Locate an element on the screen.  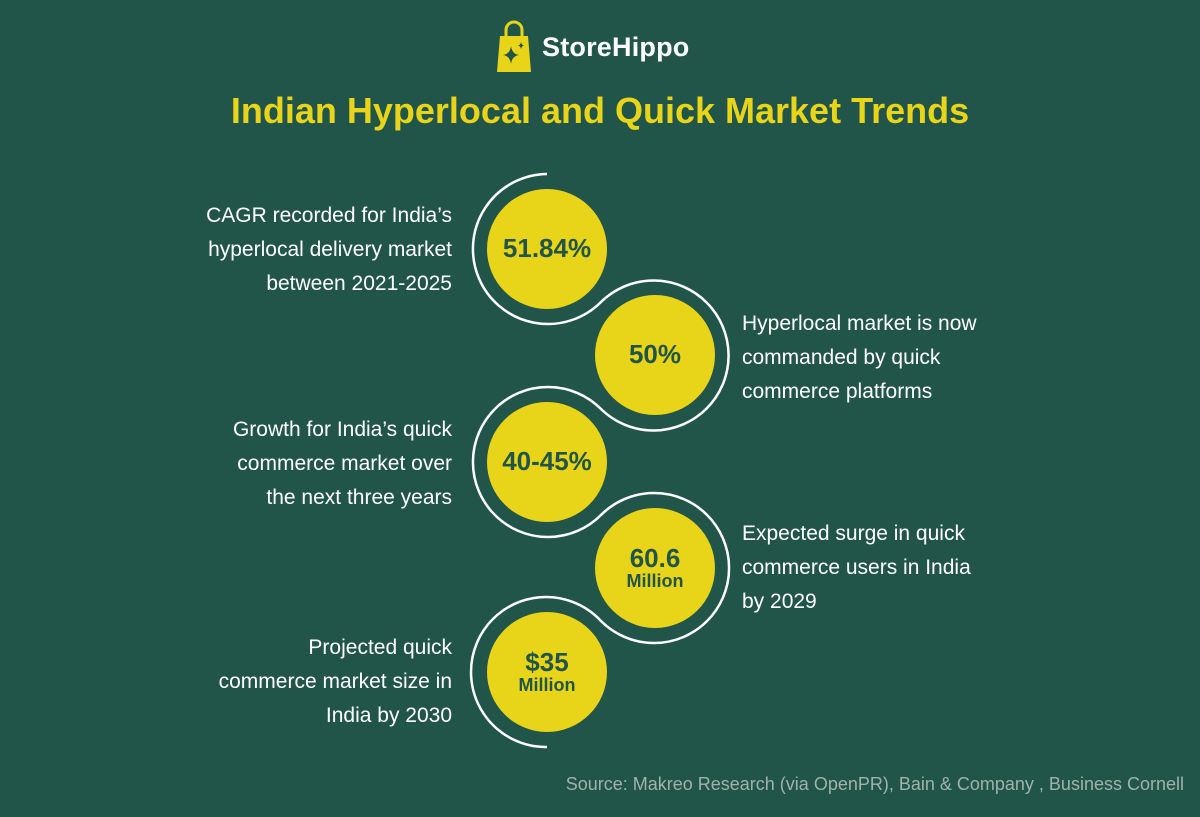
stat-value: 51.84% is located at coordinates (547, 248).